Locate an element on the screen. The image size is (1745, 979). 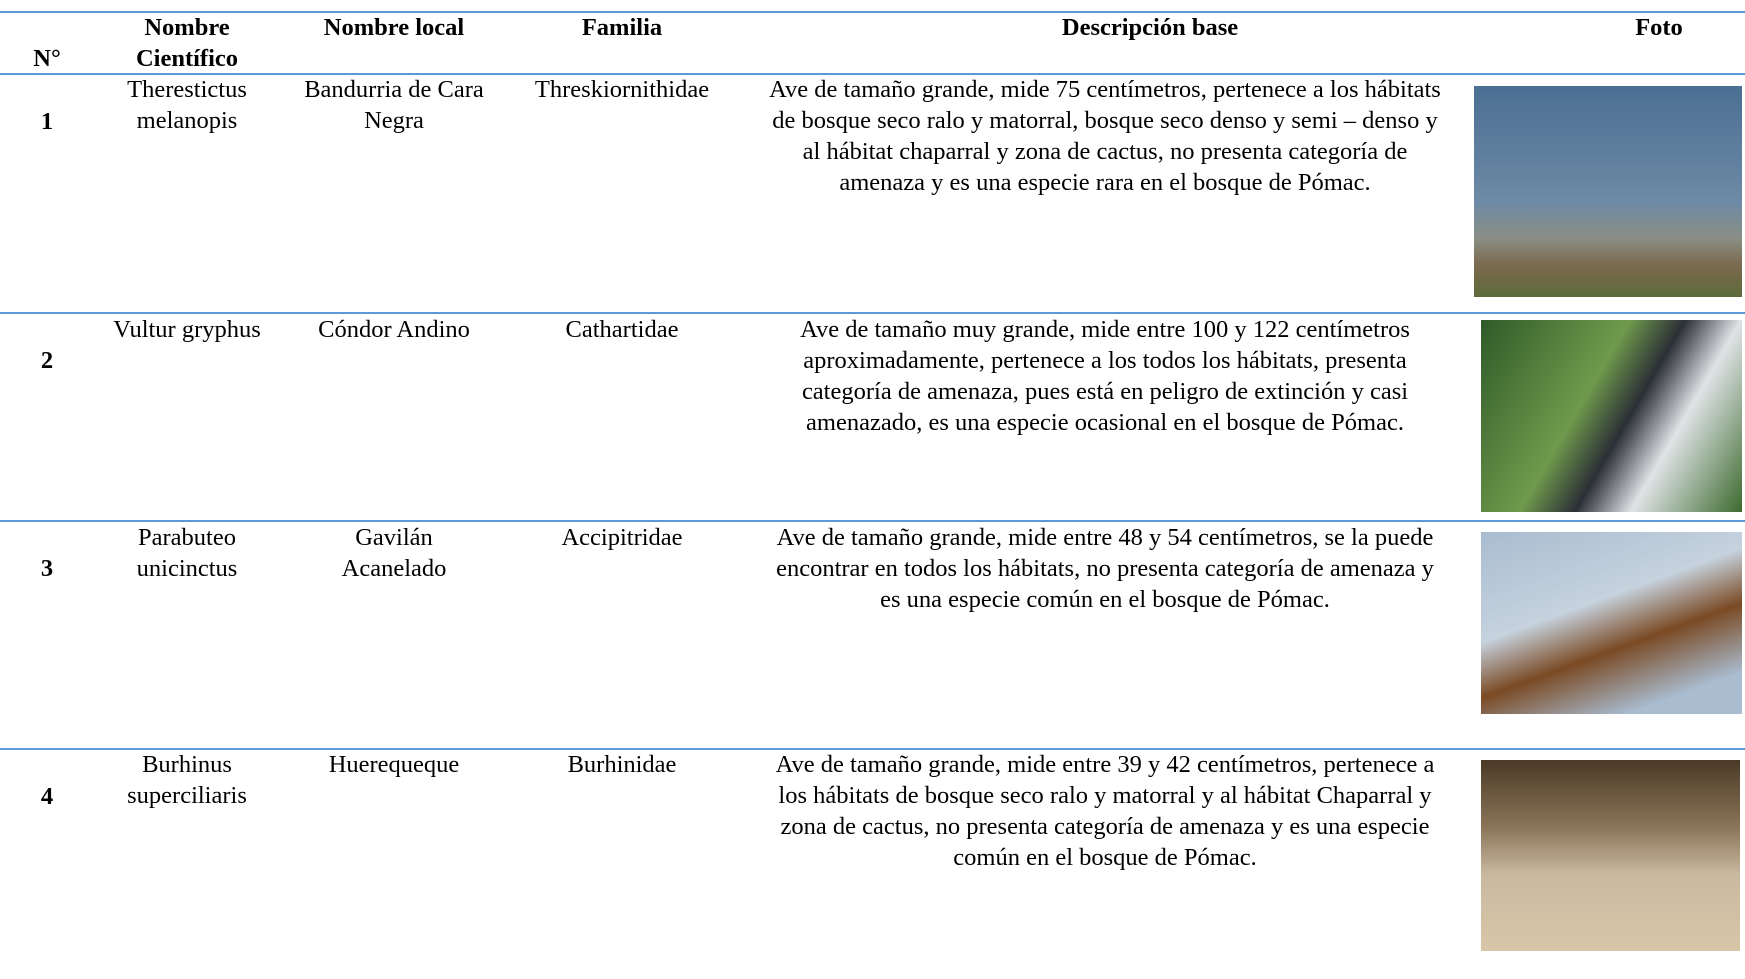
column-header: Familia is located at coordinates (622, 27).